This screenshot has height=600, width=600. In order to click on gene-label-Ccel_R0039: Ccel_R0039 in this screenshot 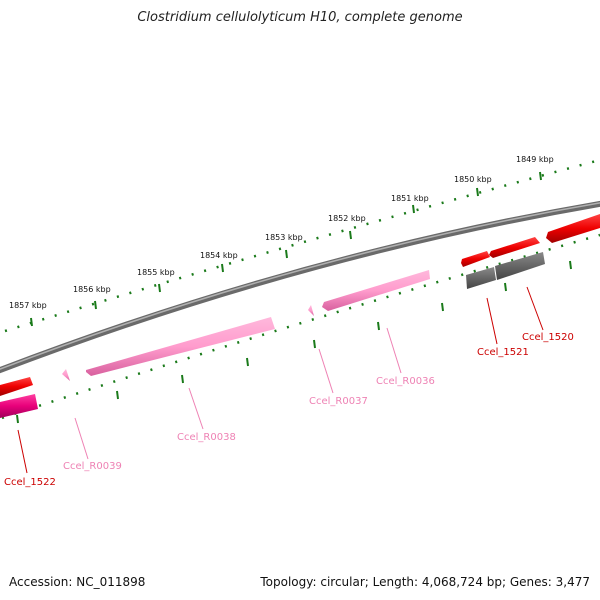, I will do `click(92, 466)`.